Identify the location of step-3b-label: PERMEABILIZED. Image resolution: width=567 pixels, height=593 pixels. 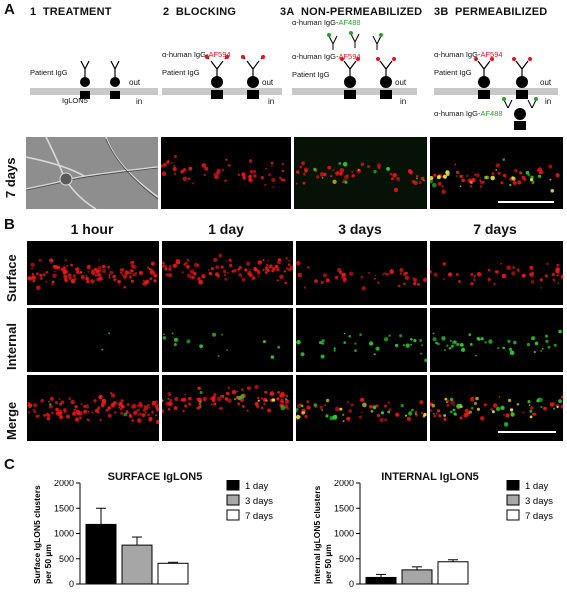
(501, 12).